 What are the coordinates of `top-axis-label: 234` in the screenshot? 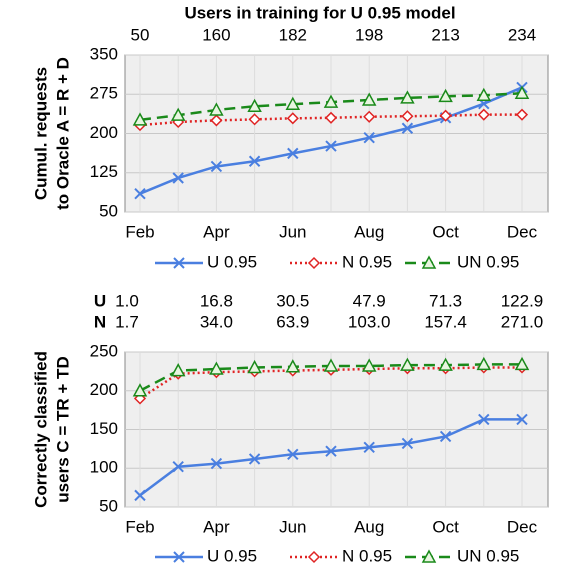 It's located at (522, 34).